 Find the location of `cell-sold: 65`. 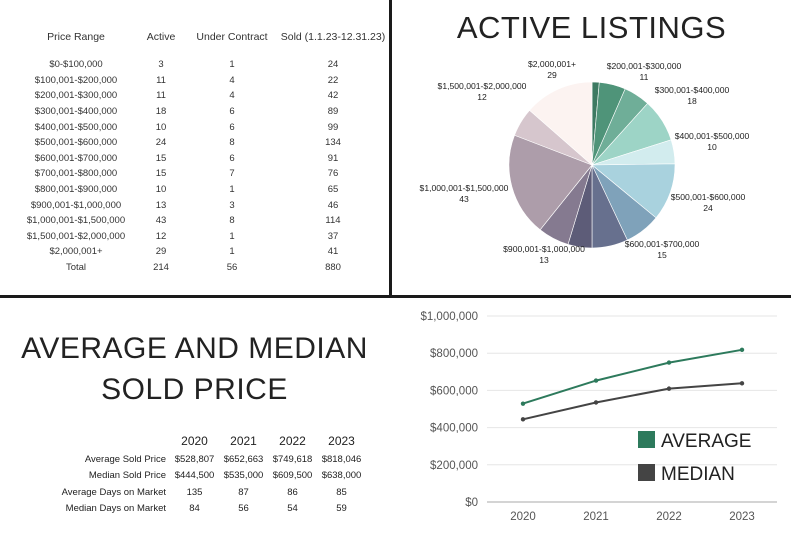

cell-sold: 65 is located at coordinates (333, 190).